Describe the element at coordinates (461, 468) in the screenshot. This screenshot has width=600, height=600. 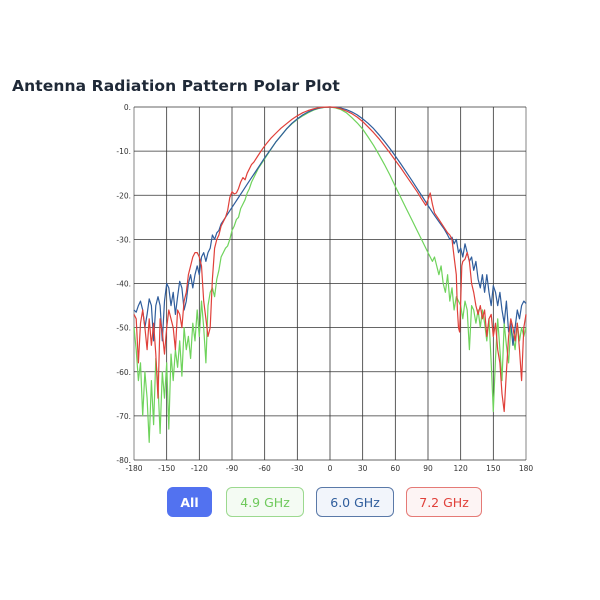
I see `x-tick-label: 120` at that location.